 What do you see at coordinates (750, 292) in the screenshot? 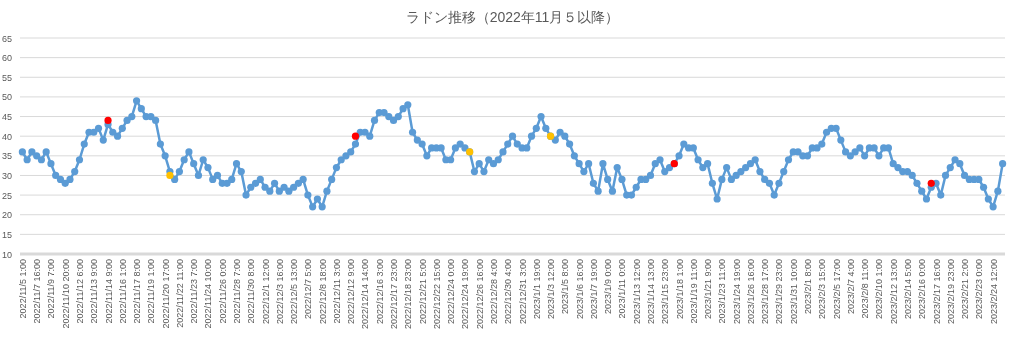
I see `x-tick-label: 2023/1/26 16:00` at bounding box center [750, 292].